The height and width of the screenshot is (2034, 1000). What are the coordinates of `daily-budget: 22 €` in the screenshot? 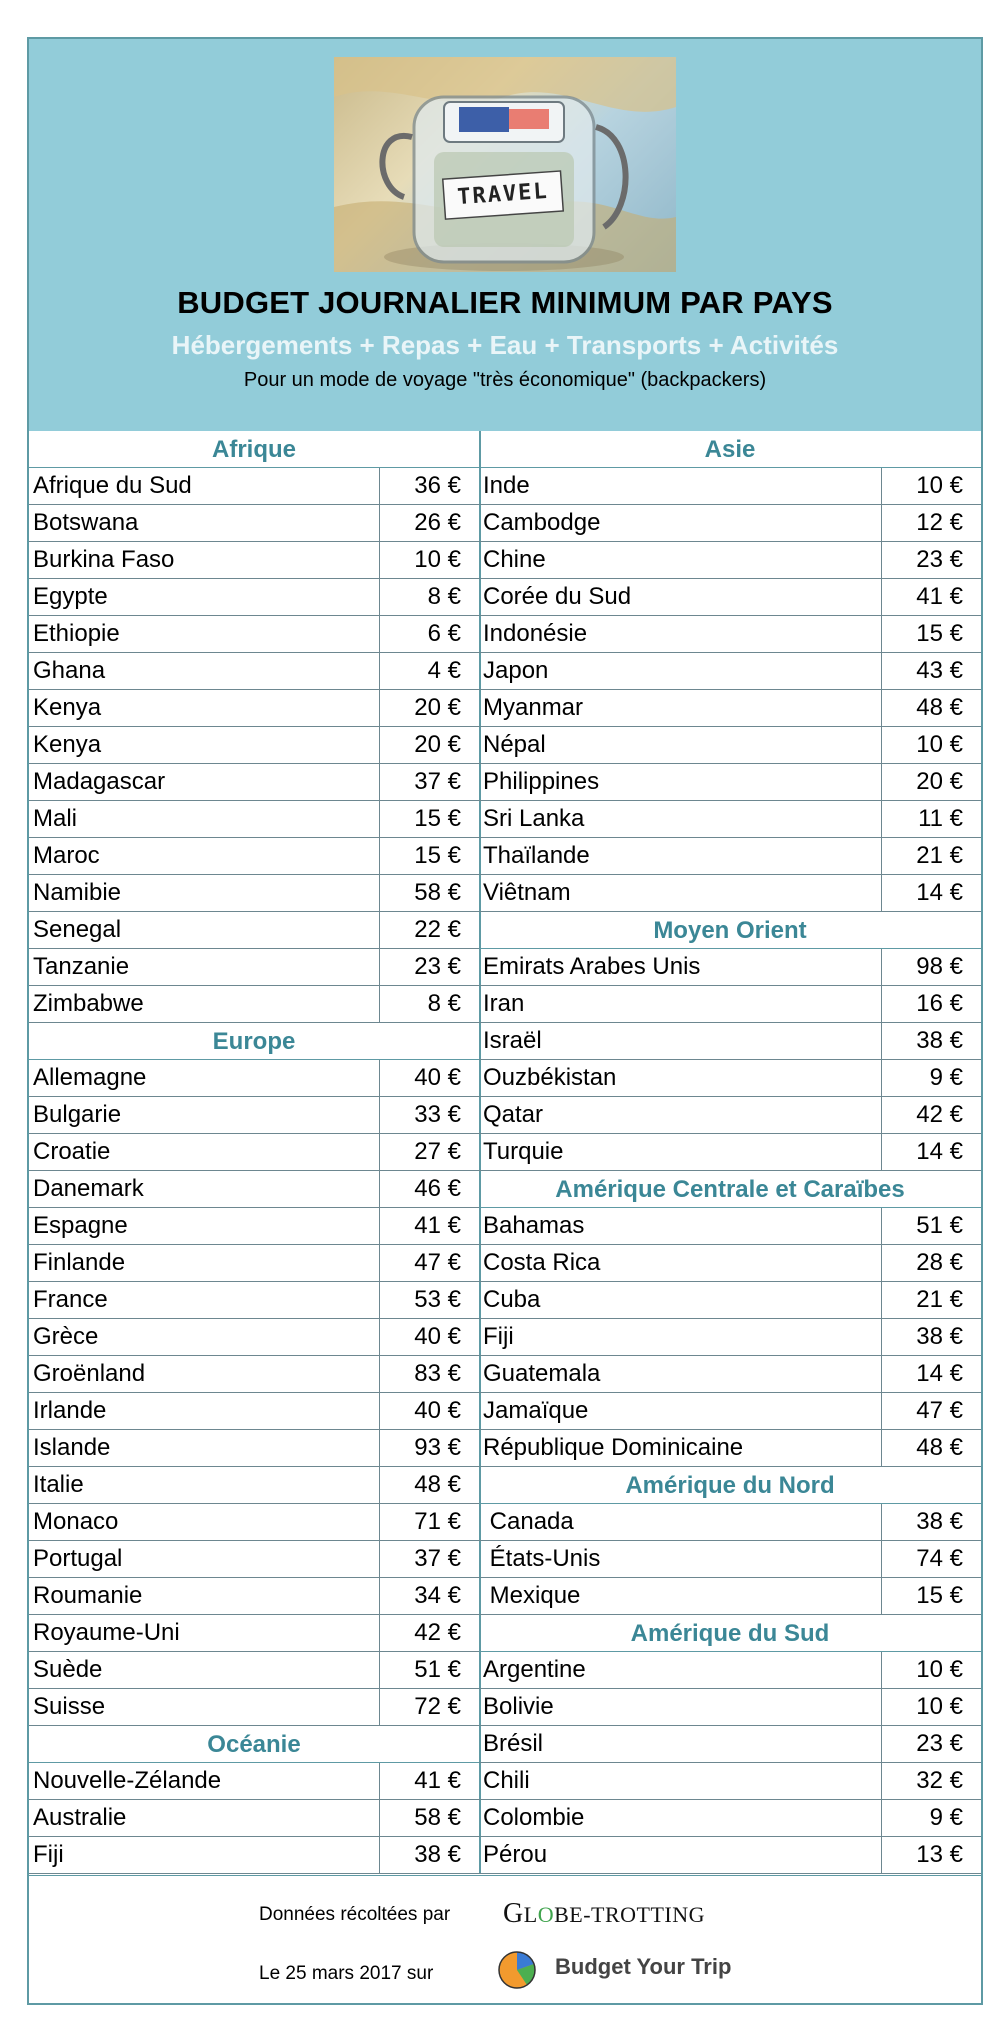 It's located at (429, 930).